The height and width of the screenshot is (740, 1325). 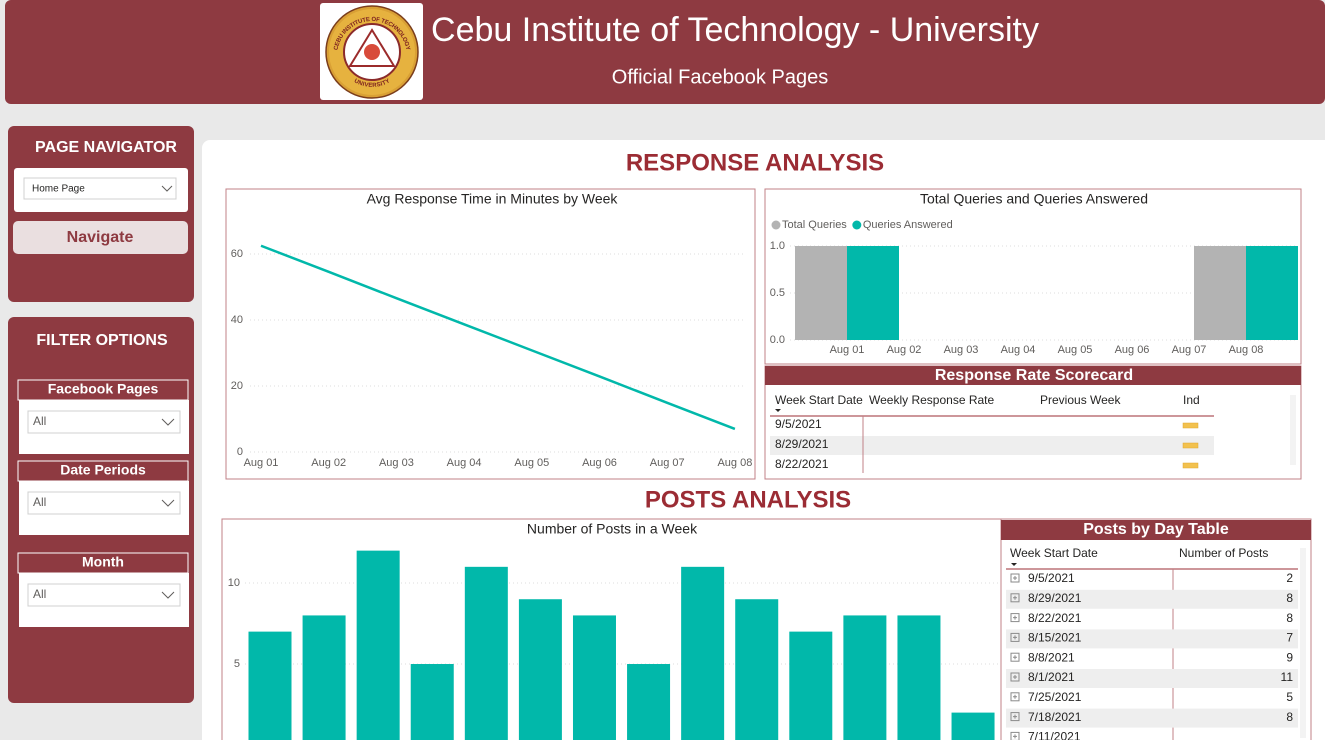 I want to click on column-header: Weekly Response Rate, so click(x=932, y=400).